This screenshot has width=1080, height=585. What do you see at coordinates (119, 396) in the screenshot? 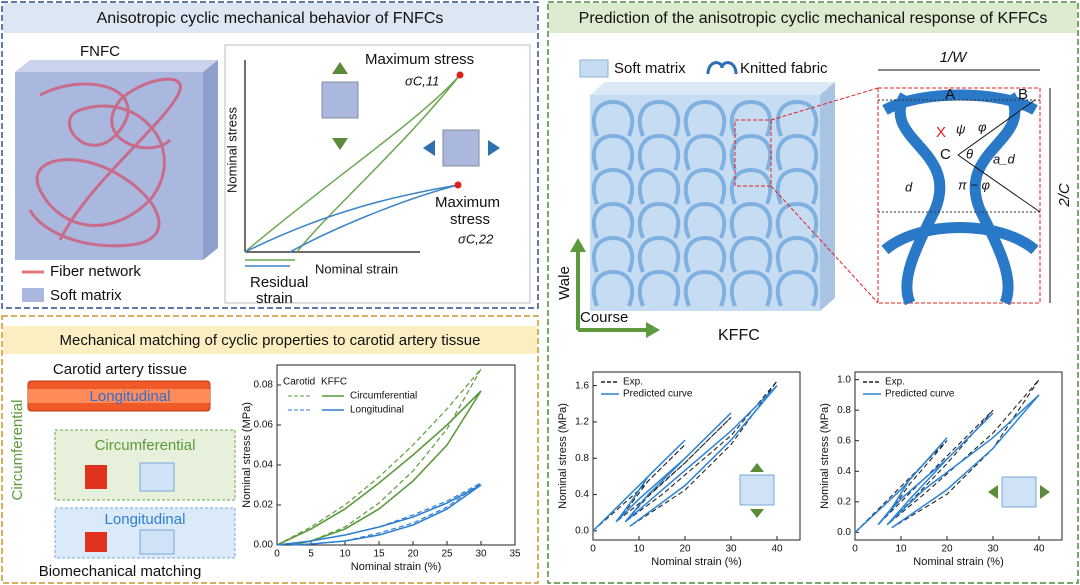
I see `artery-lumen` at bounding box center [119, 396].